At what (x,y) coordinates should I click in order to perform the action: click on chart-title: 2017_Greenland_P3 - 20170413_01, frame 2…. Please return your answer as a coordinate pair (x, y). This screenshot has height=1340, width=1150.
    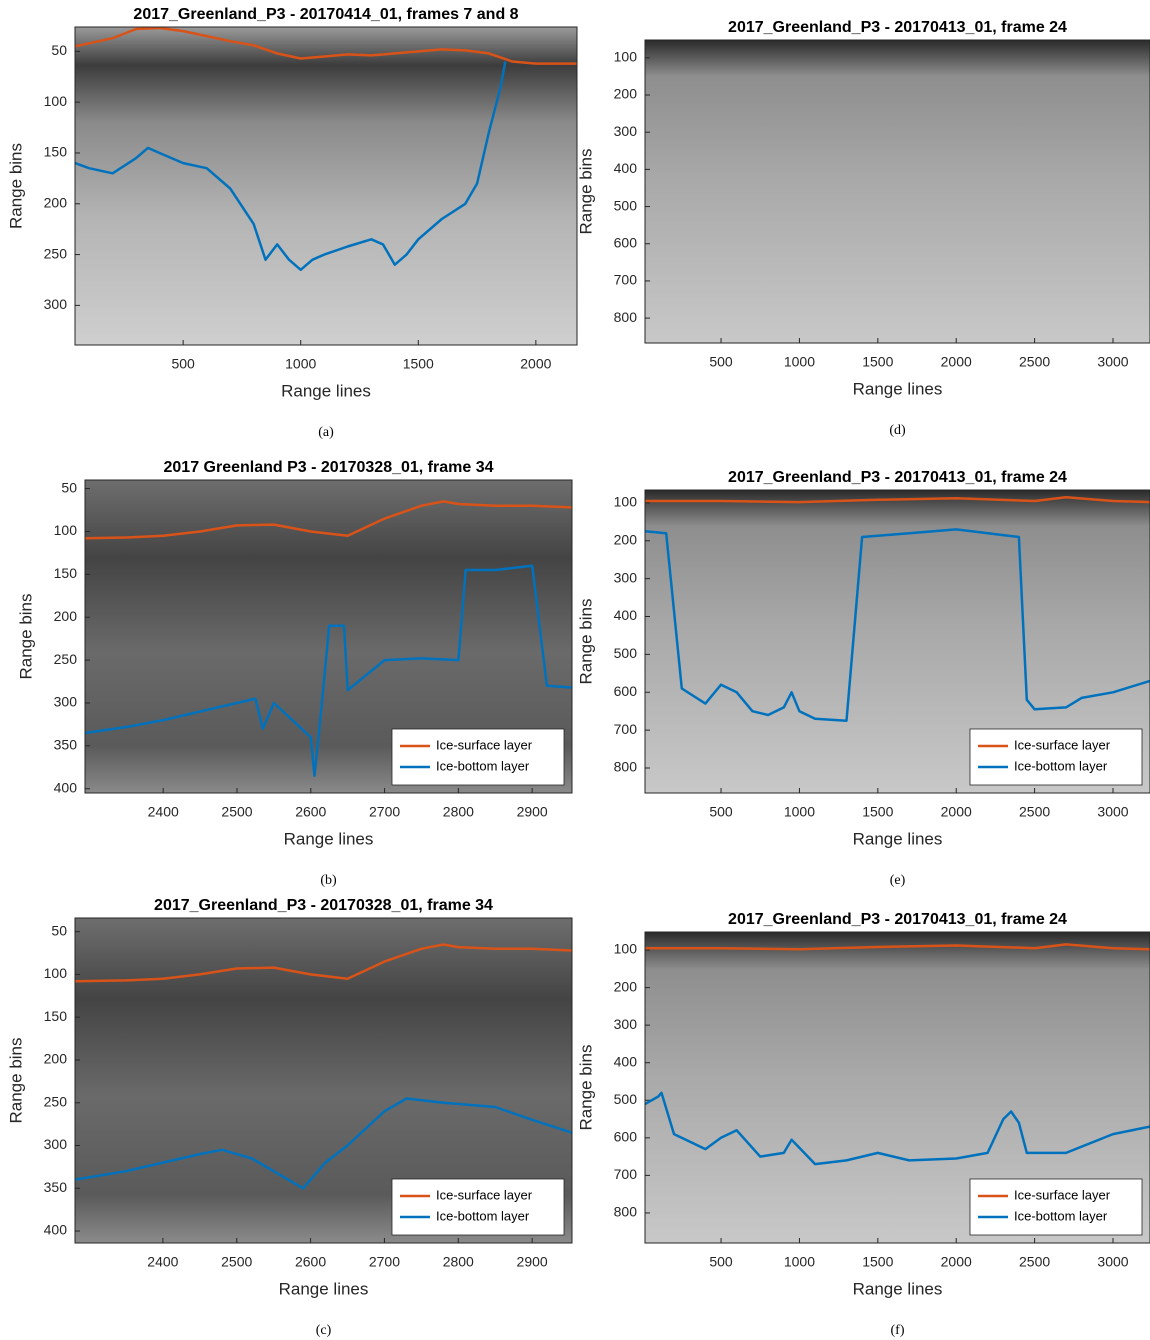
    Looking at the image, I should click on (897, 919).